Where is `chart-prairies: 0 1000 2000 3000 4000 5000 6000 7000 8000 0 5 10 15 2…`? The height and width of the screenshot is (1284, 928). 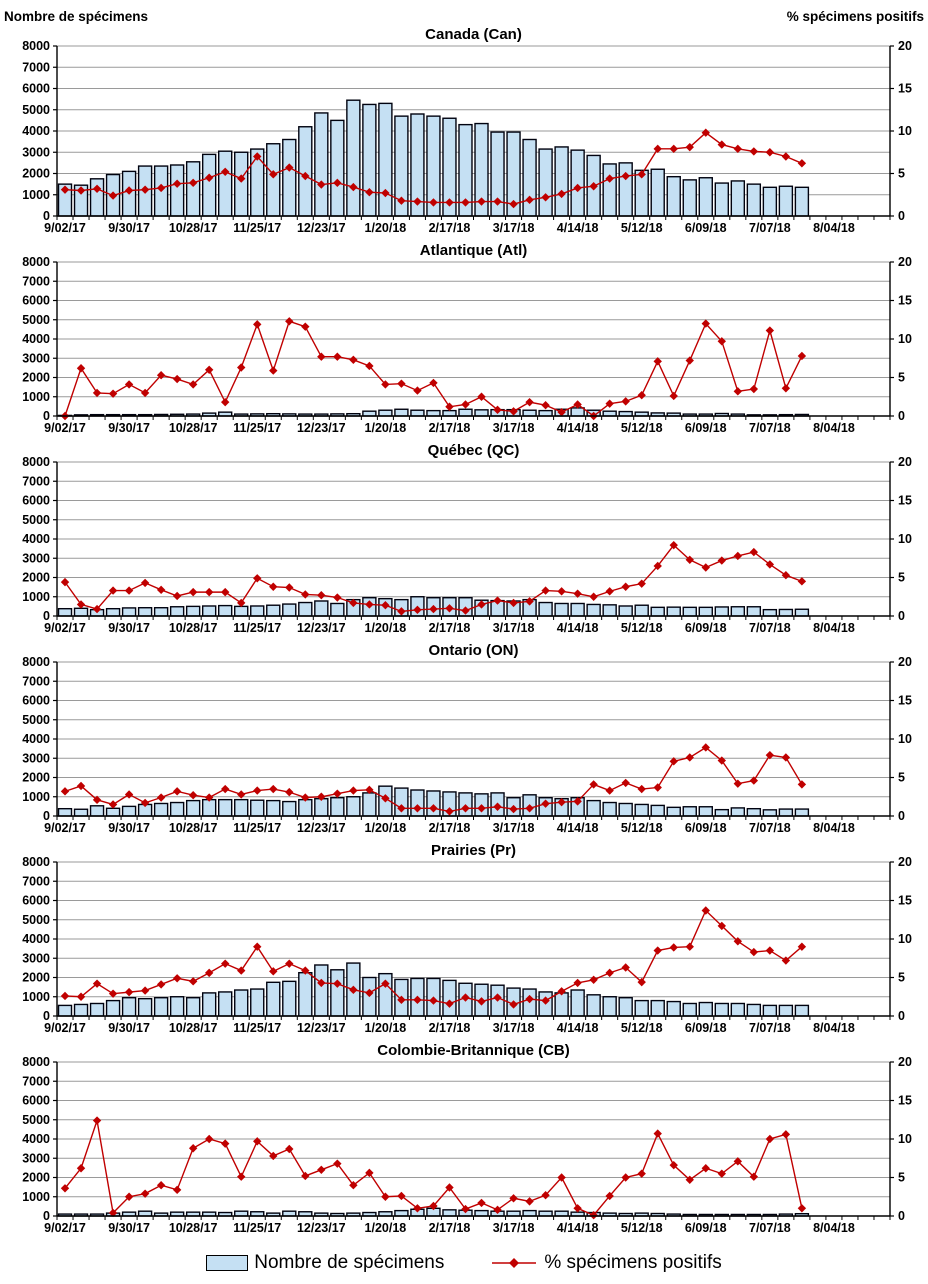 chart-prairies: 0 1000 2000 3000 4000 5000 6000 7000 8000 0 5 10 15 2… is located at coordinates (467, 938).